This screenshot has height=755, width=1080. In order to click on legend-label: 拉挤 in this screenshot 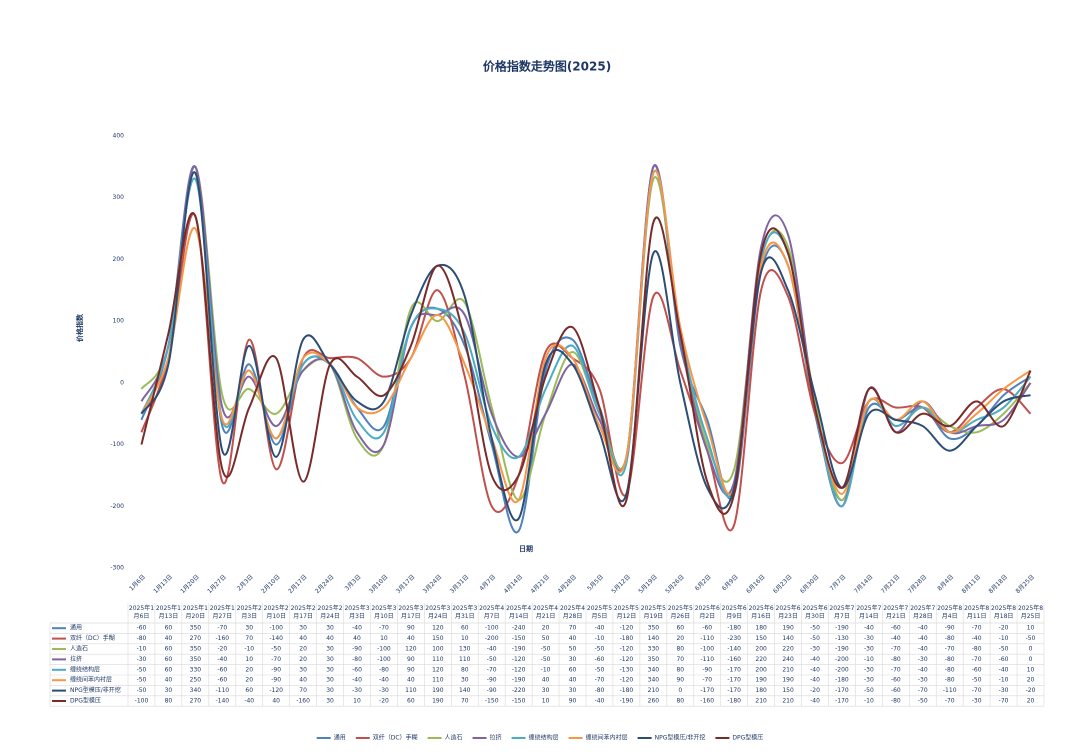, I will do `click(496, 738)`.